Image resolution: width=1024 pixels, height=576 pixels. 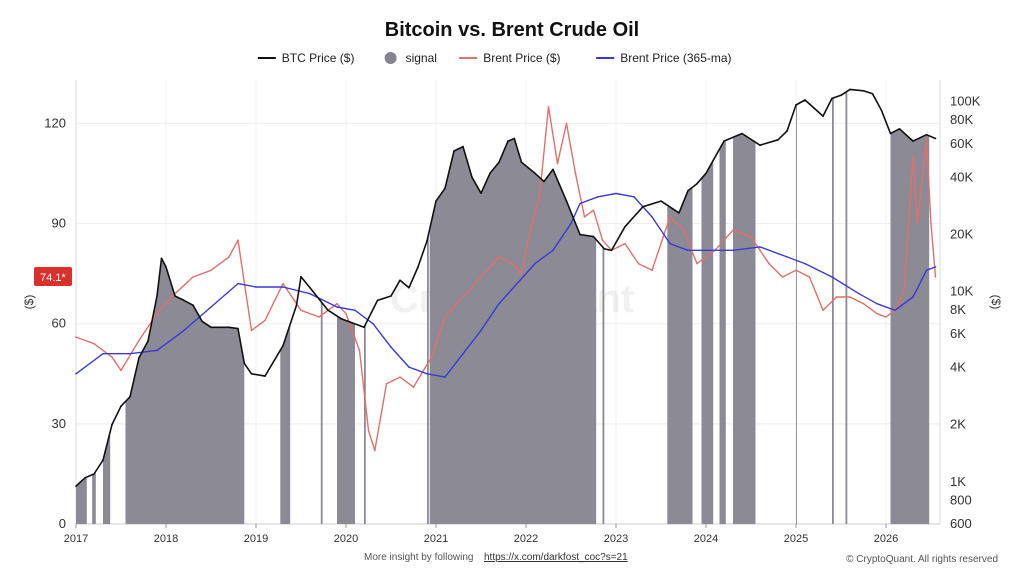 I want to click on x-axis: 2017 2018 2019 2020 2021 2022 2023 2024 2025 2026, so click(x=481, y=534).